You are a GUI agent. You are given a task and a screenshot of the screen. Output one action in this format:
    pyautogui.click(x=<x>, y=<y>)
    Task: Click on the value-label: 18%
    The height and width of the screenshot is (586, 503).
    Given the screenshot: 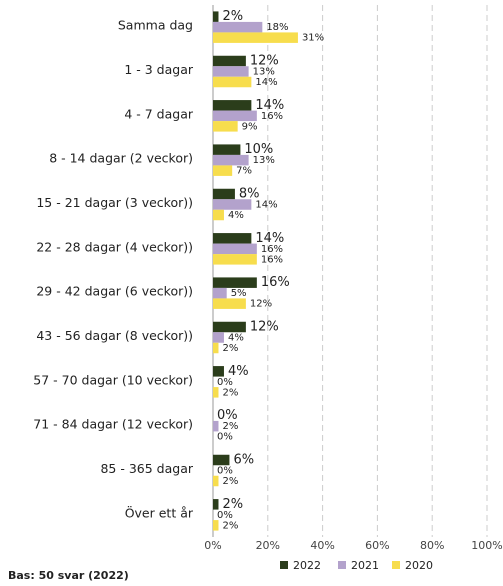 What is the action you would take?
    pyautogui.click(x=277, y=27)
    